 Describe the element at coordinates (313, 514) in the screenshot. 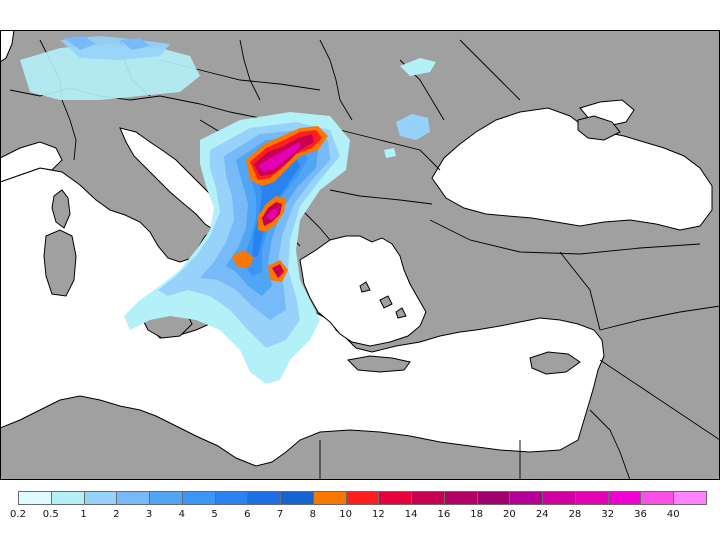

I see `legend-label: 8` at that location.